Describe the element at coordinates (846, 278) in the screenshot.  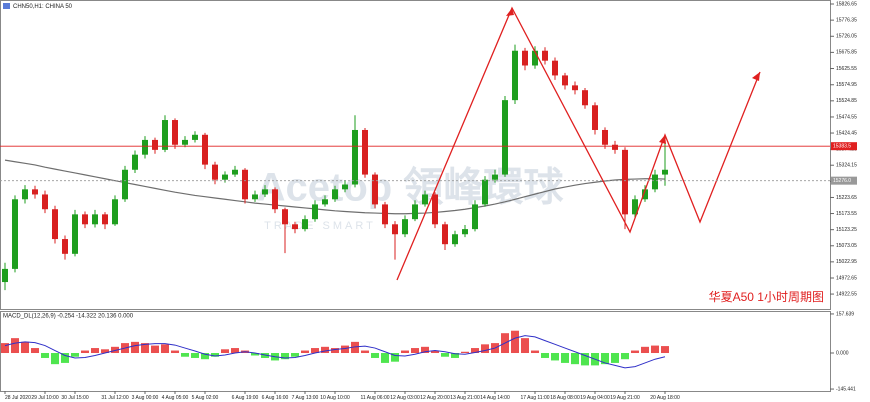
I see `y-tick-label: 14972.65` at that location.